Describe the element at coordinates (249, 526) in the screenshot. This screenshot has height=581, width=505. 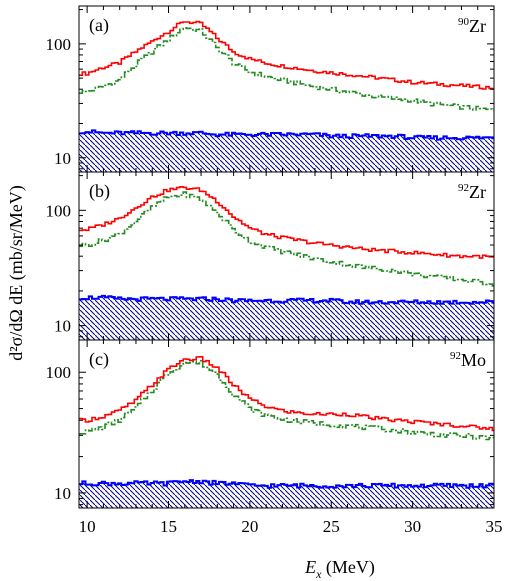
I see `x-tick-label: 20` at that location.